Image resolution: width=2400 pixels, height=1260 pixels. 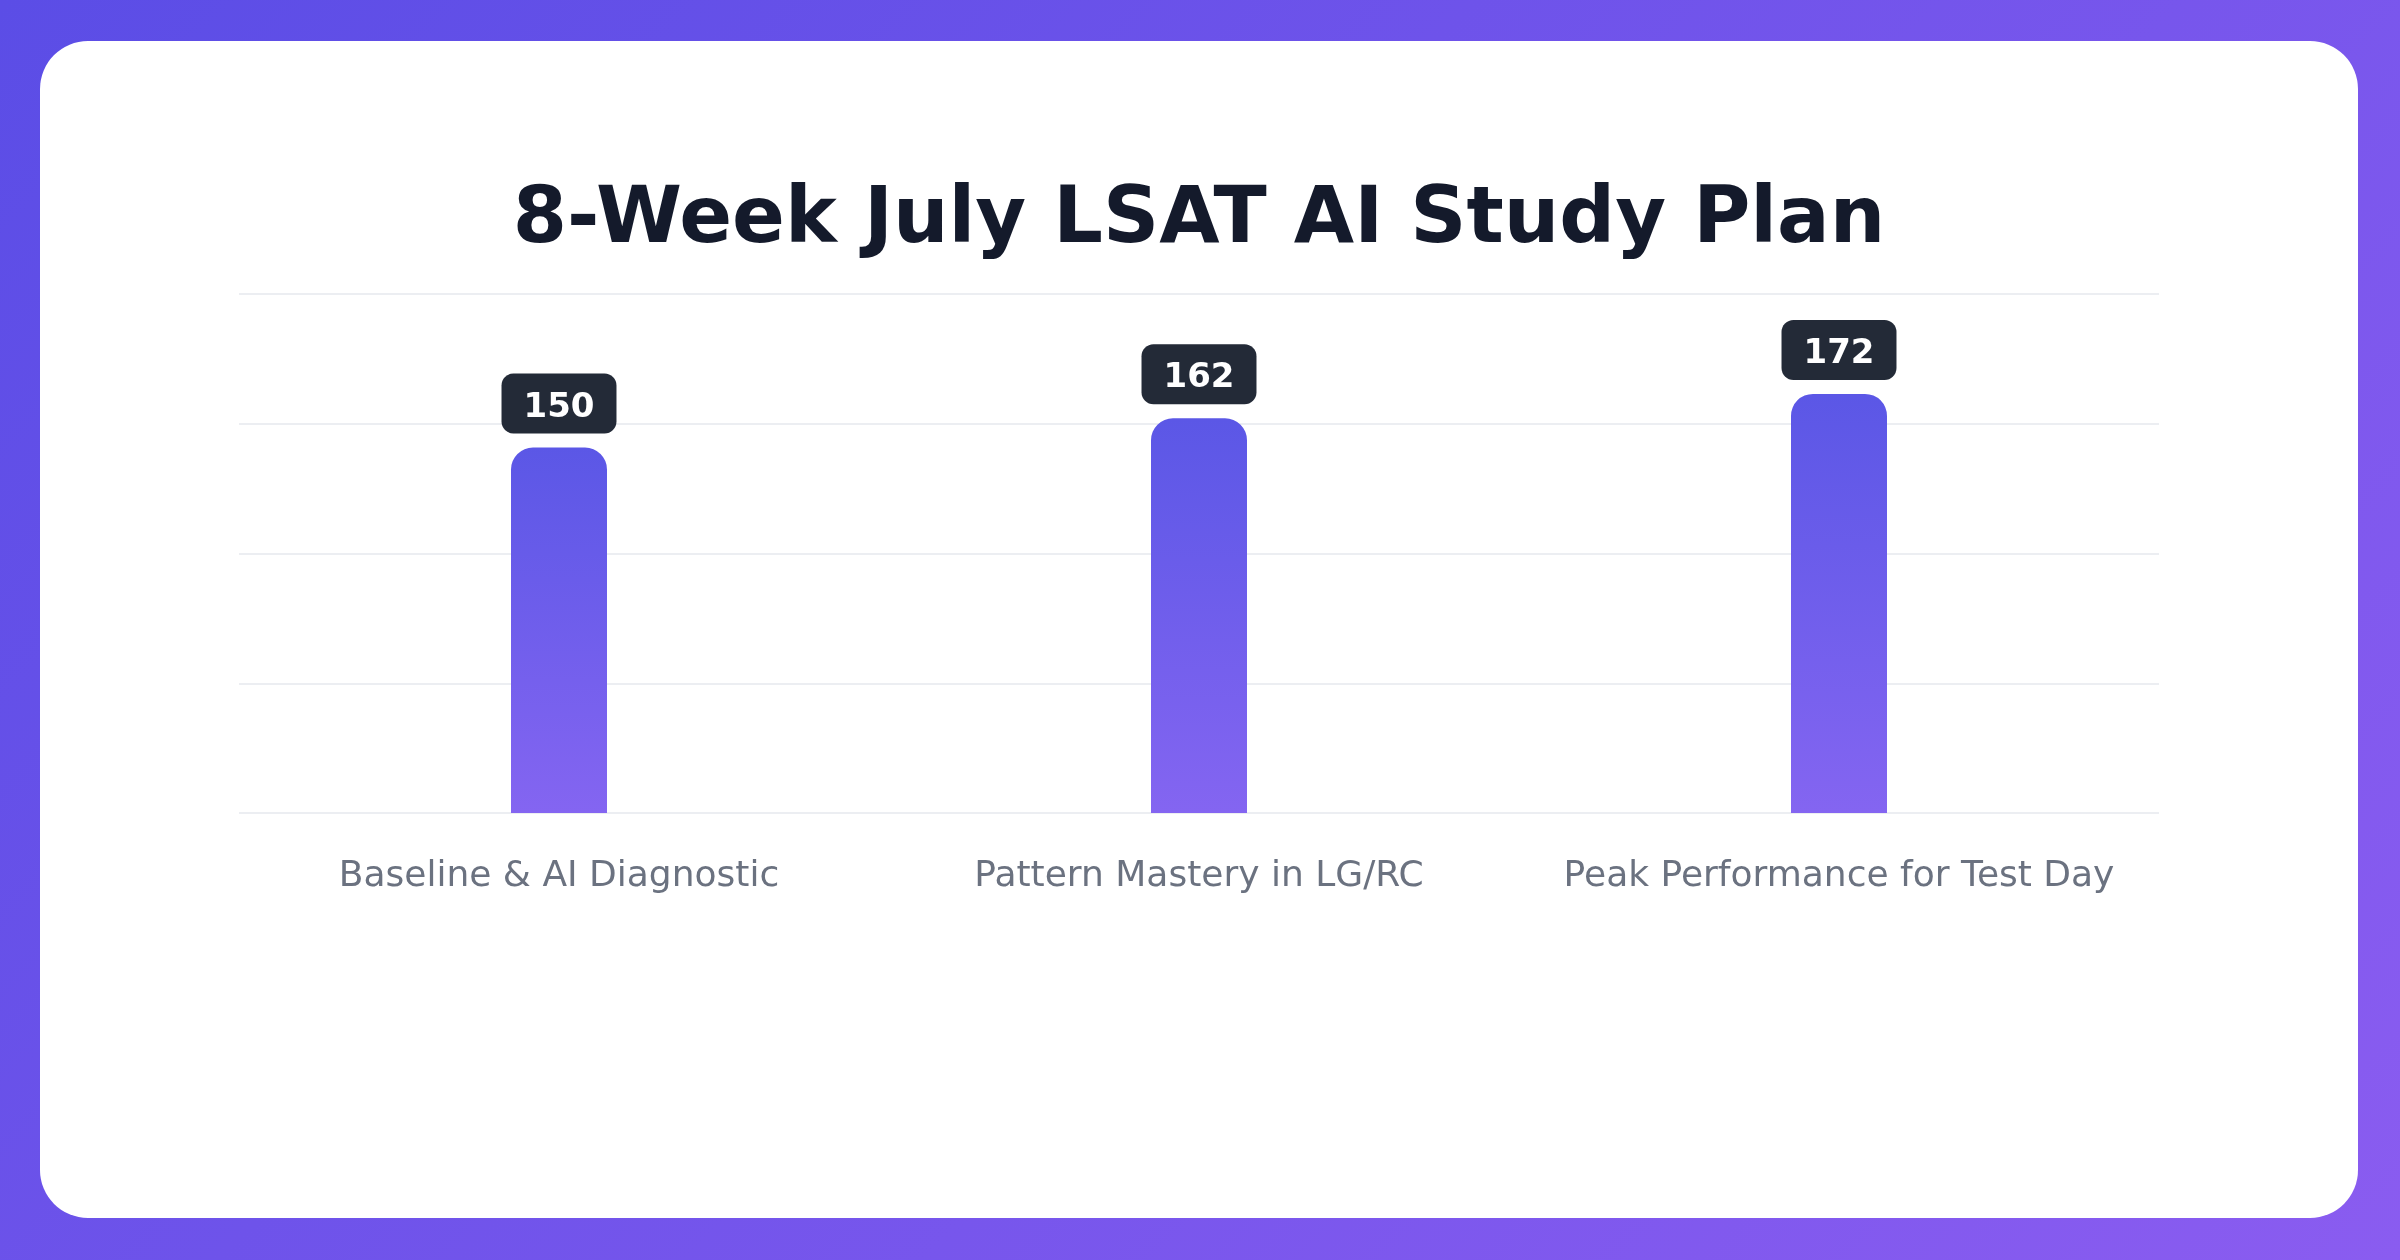 What do you see at coordinates (1199, 215) in the screenshot?
I see `chart-title: 8-Week July LSAT AI Study Plan` at bounding box center [1199, 215].